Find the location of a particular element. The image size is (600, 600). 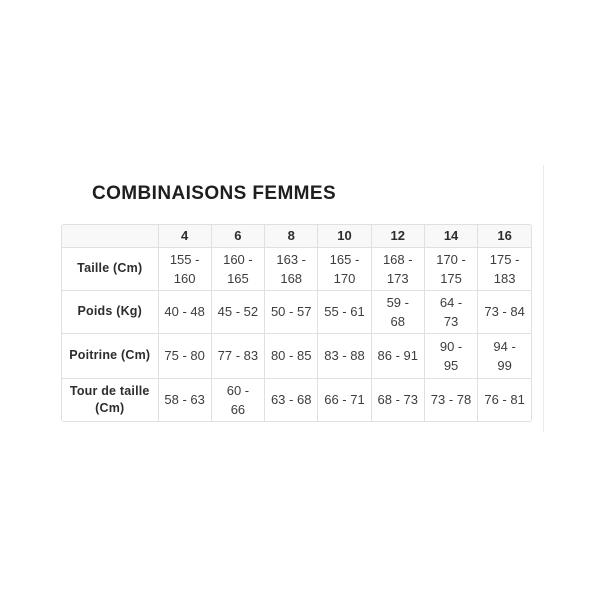

size-cell: 83 - 88 is located at coordinates (344, 356).